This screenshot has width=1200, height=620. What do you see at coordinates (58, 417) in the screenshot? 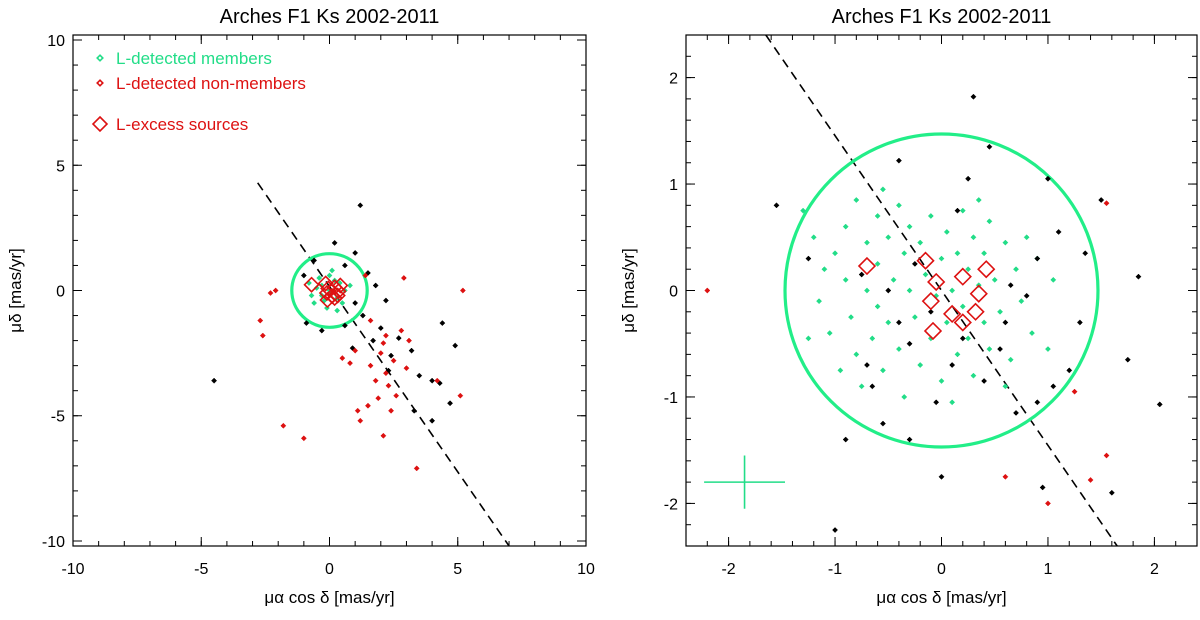
I see `y-tick-label: -5` at bounding box center [58, 417].